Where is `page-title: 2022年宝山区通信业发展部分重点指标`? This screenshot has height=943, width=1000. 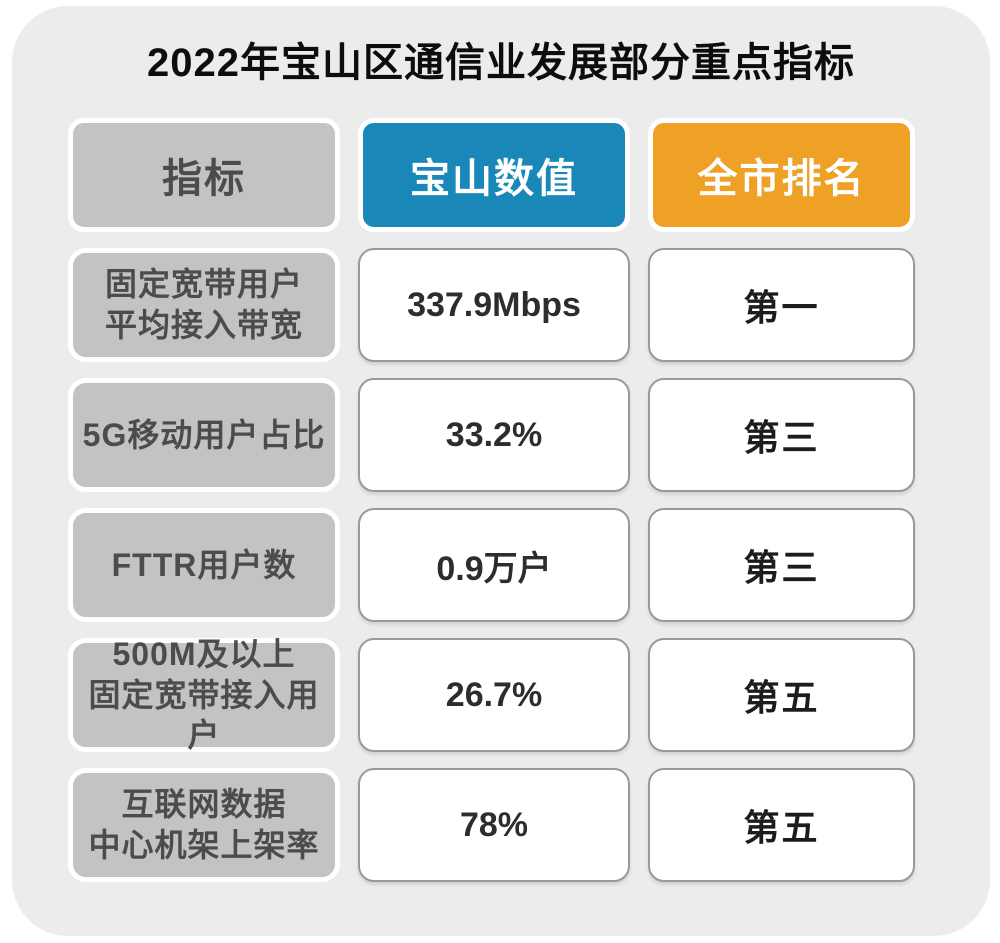
page-title: 2022年宝山区通信业发展部分重点指标 is located at coordinates (501, 63).